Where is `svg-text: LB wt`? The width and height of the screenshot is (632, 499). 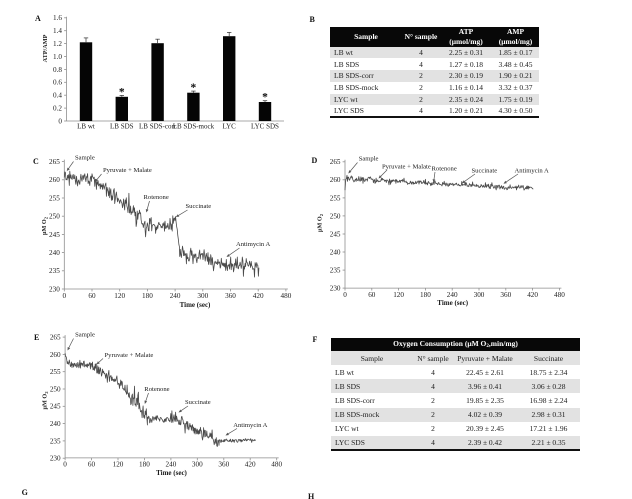 svg-text: LB wt is located at coordinates (86, 126).